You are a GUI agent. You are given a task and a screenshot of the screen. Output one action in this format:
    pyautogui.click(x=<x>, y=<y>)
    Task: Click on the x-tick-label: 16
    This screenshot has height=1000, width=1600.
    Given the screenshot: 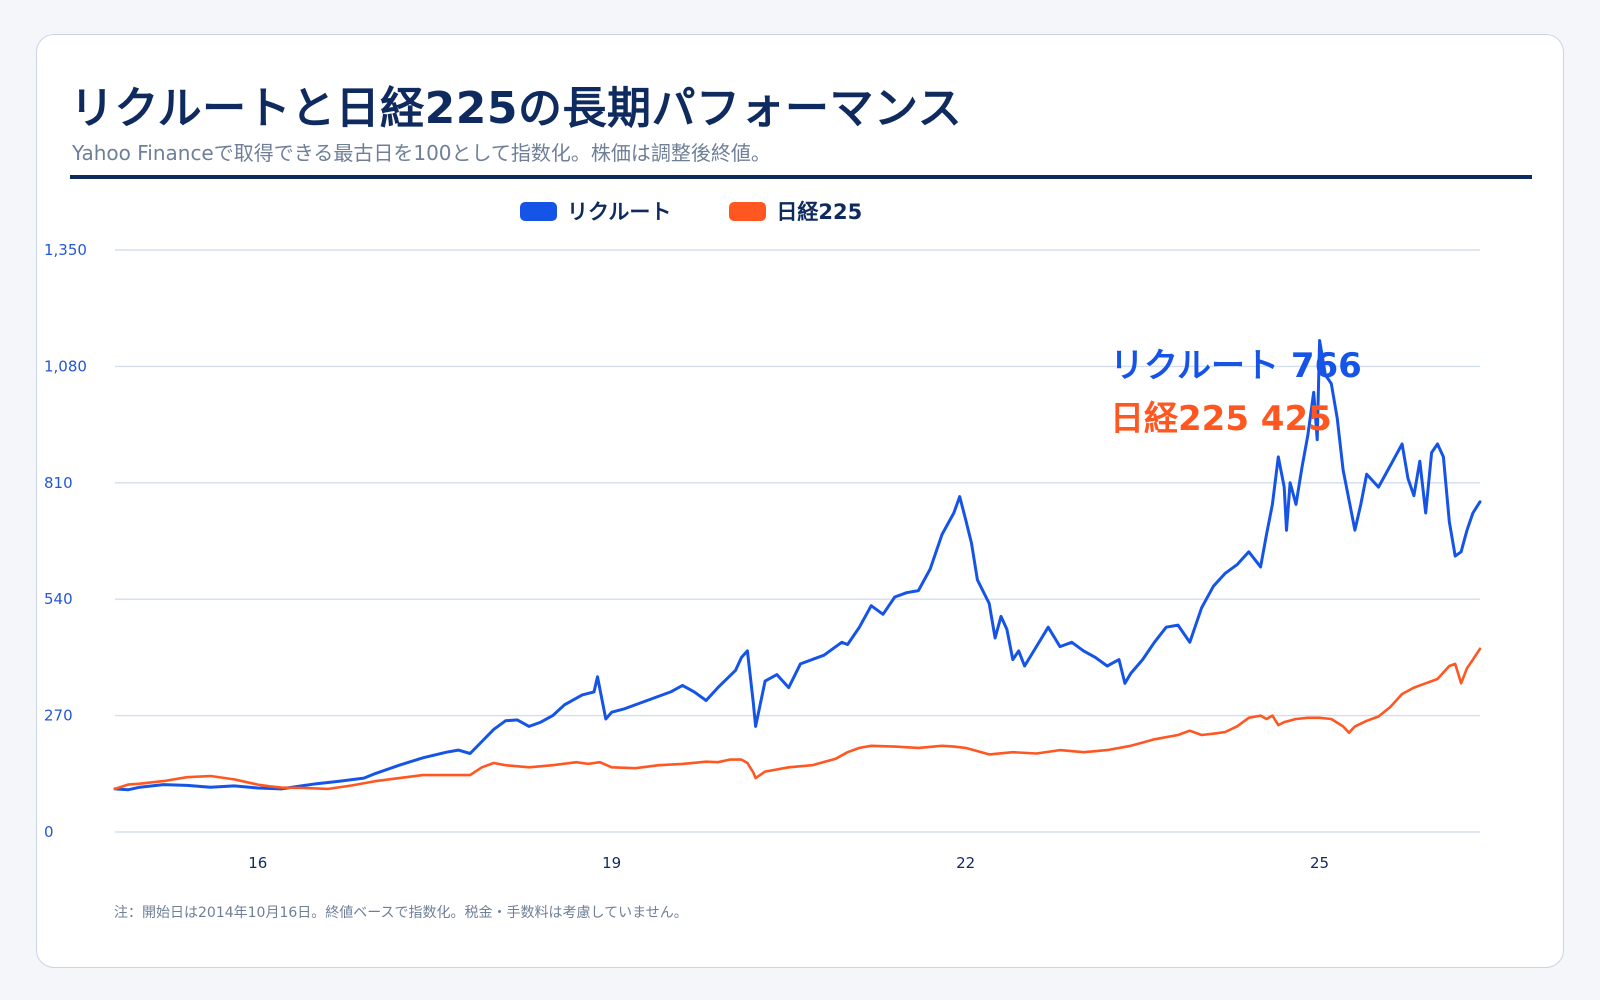 What is the action you would take?
    pyautogui.click(x=257, y=863)
    